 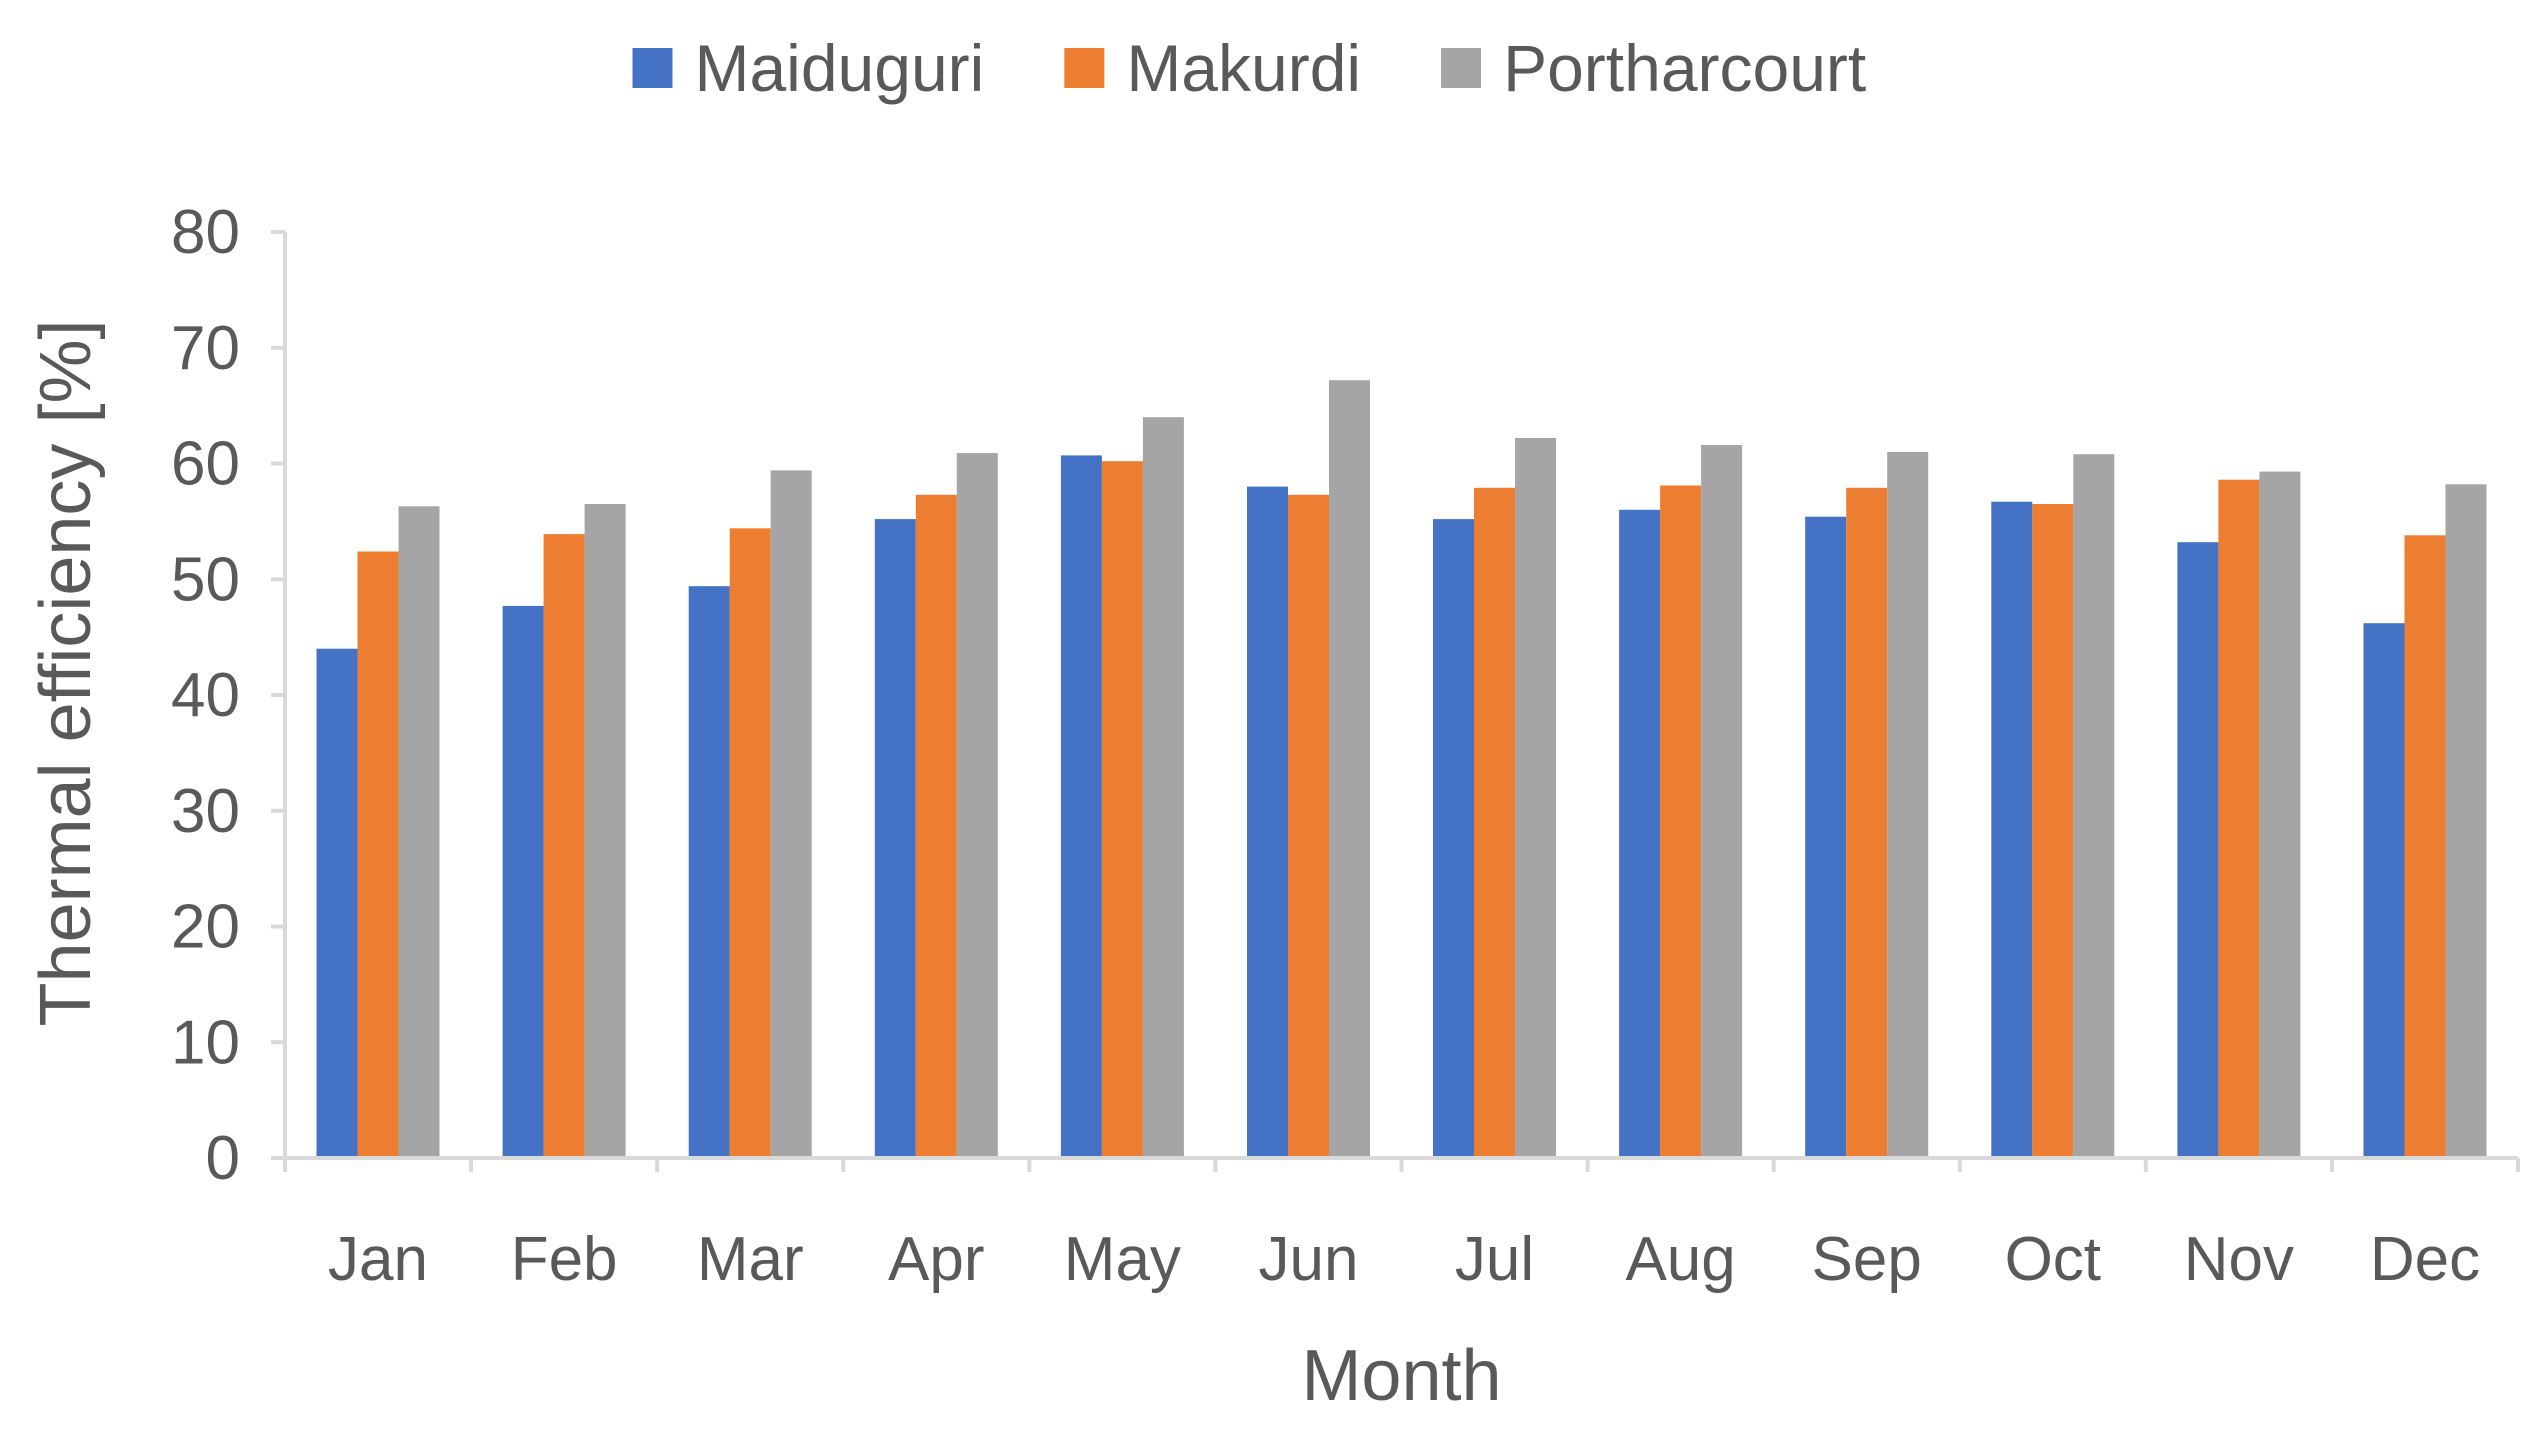 I want to click on y-axis-ticks: 0 10 20 30 40 50 60 70 80, so click(x=205, y=695).